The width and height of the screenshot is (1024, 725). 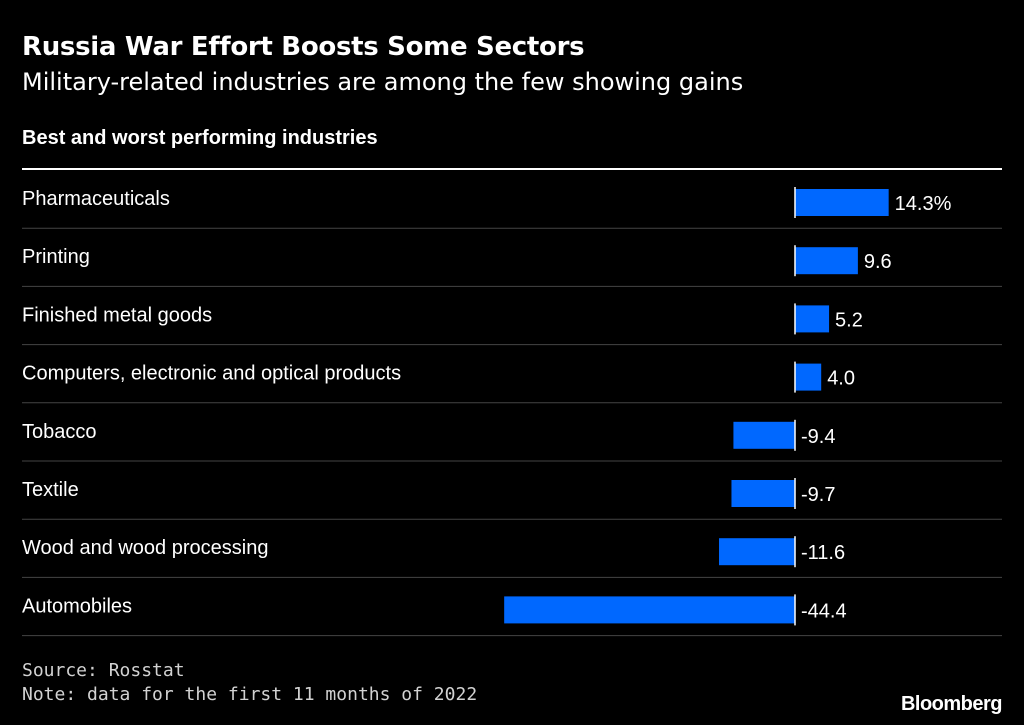 I want to click on value-label: -44.4, so click(x=824, y=611).